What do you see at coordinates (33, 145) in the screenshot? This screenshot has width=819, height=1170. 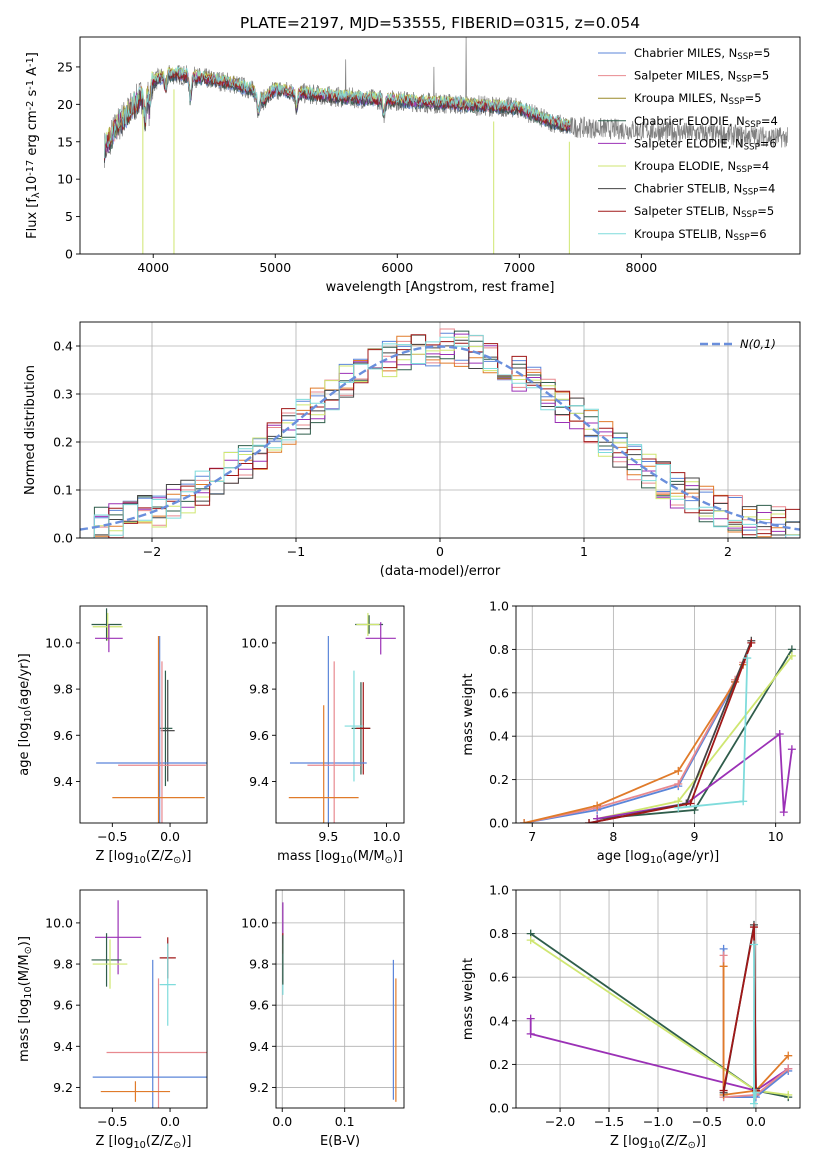 I see `y-axis-label: Flux [fλ10-17 erg cm-2 s-1 A-1]` at bounding box center [33, 145].